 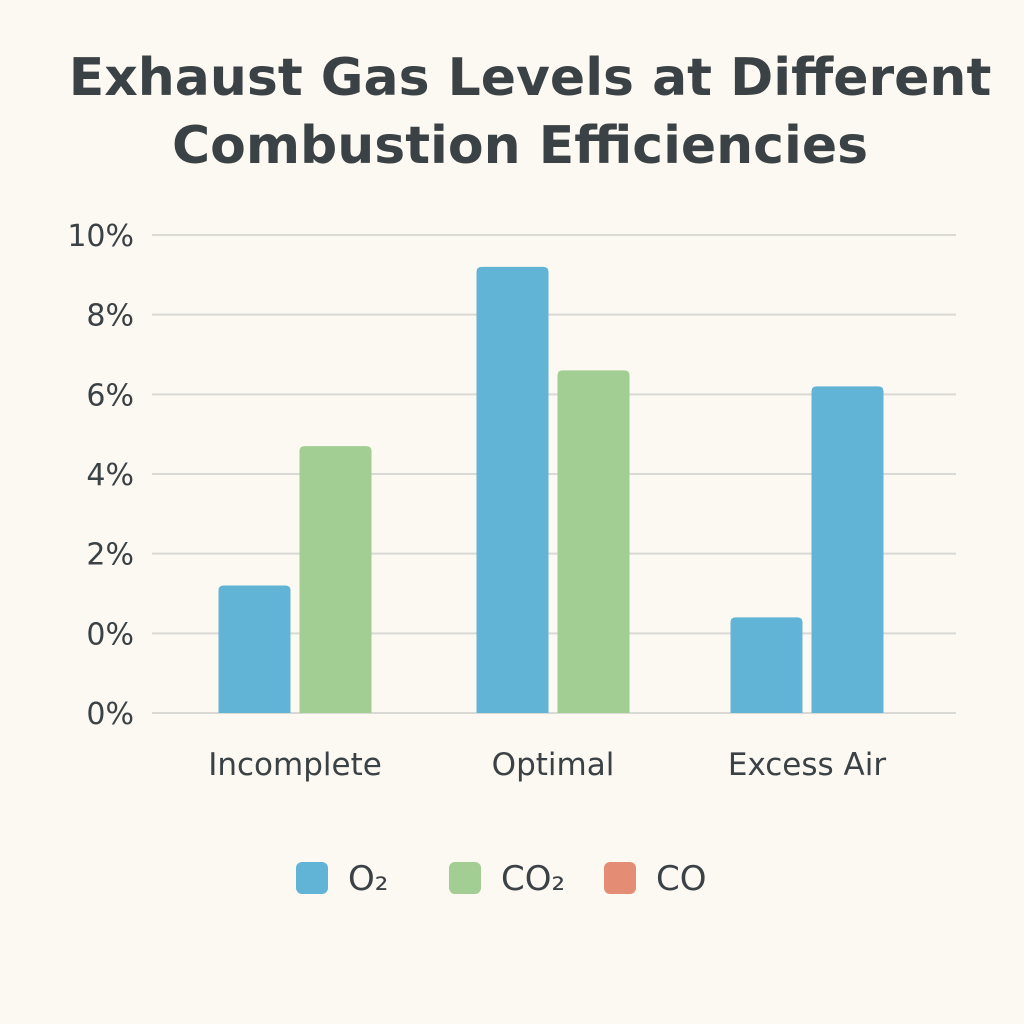 I want to click on y-axis-ticks: 0% 0% 2% 4% 6% 8% 10%, so click(x=100, y=475).